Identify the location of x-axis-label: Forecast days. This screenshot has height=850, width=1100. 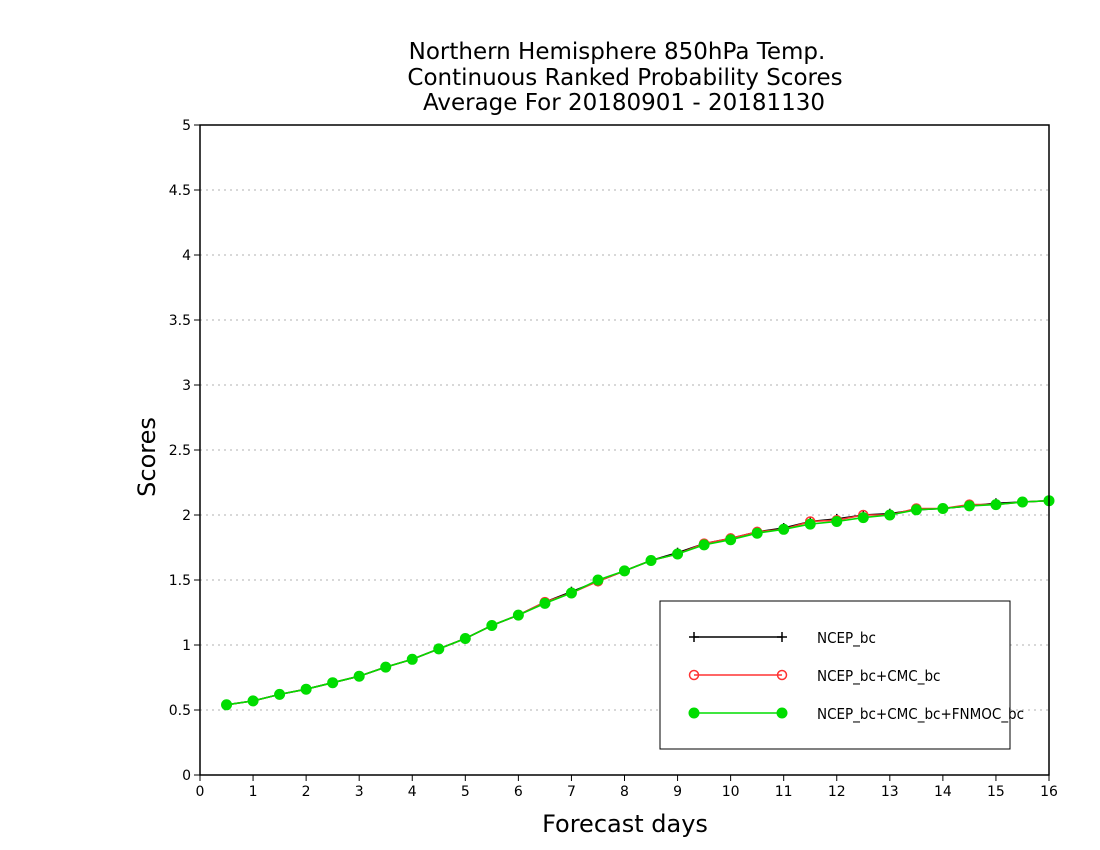
(625, 824).